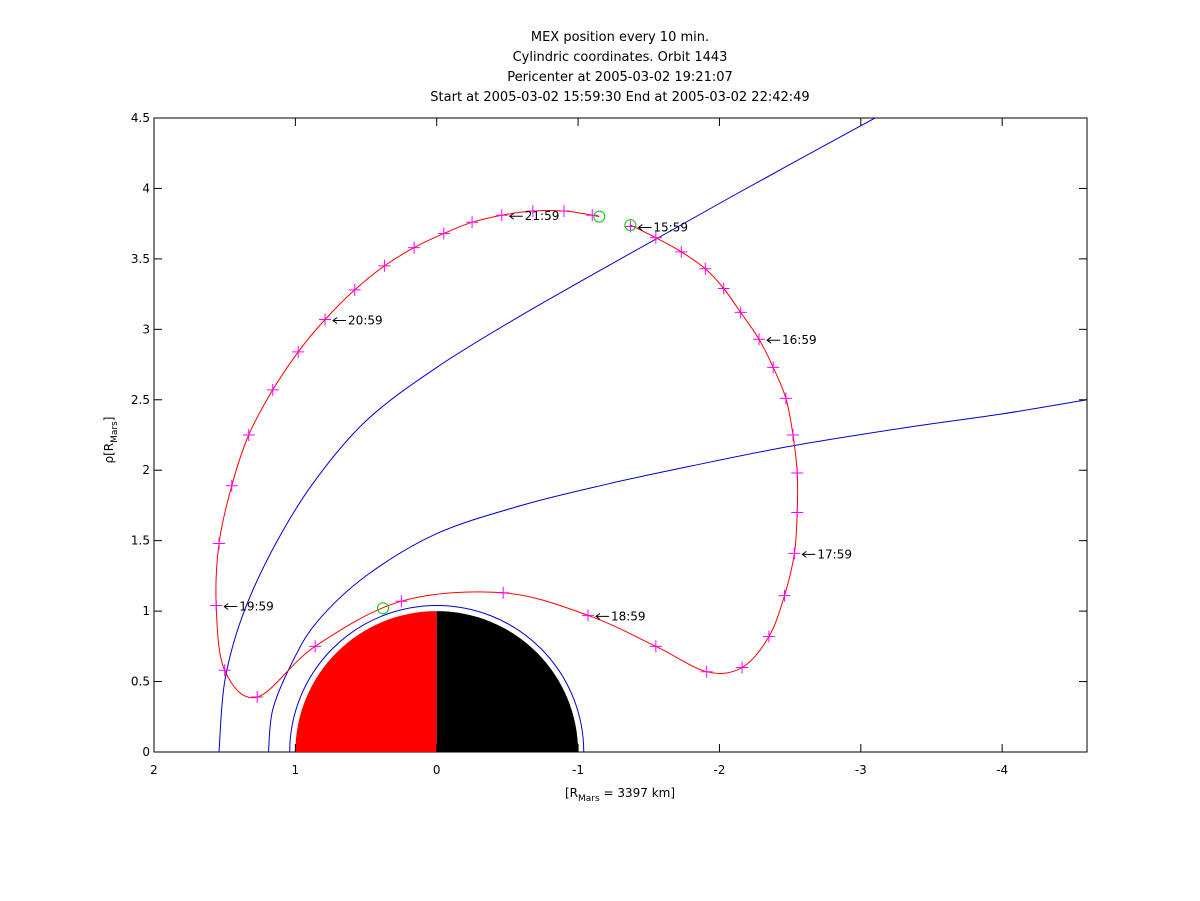  What do you see at coordinates (589, 799) in the screenshot?
I see `x-axis-label-sub: Mars` at bounding box center [589, 799].